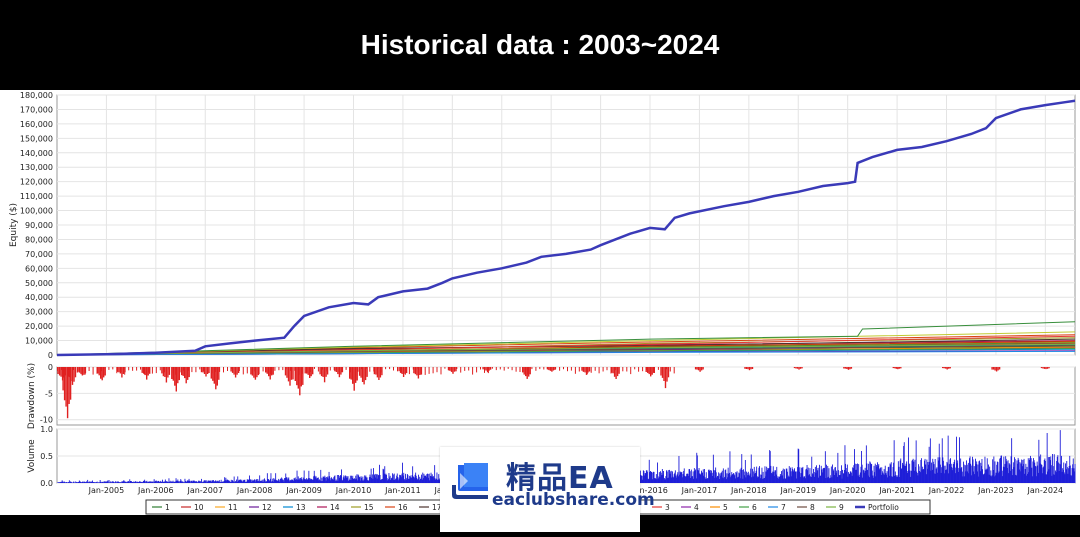 The image size is (1080, 537). What do you see at coordinates (946, 490) in the screenshot?
I see `x-tick-label: Jan-2022` at bounding box center [946, 490].